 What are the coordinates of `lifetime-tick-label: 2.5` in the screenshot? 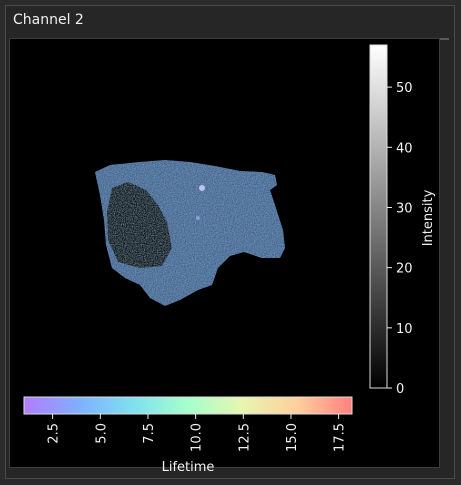 It's located at (54, 433).